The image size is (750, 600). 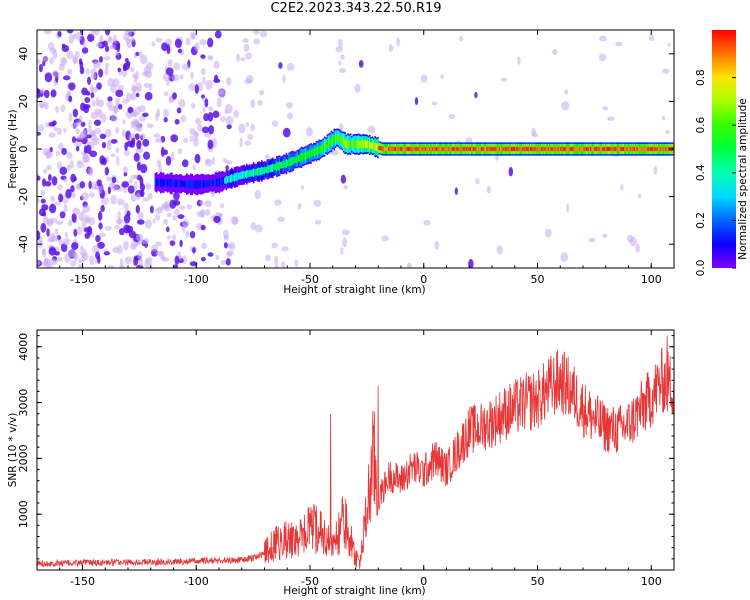 What do you see at coordinates (538, 581) in the screenshot?
I see `x-tick-label: 50` at bounding box center [538, 581].